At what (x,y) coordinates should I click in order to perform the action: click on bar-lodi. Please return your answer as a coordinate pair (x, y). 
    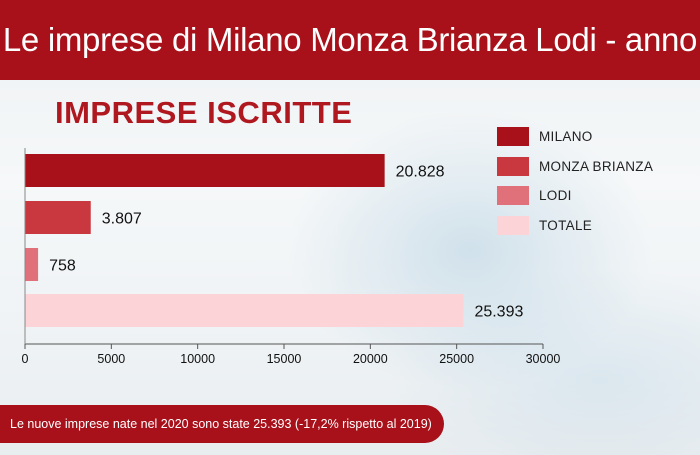
    Looking at the image, I should click on (32, 264).